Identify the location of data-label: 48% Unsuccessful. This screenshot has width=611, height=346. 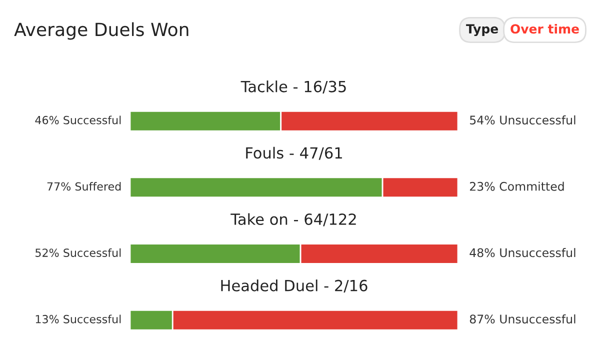
(523, 253).